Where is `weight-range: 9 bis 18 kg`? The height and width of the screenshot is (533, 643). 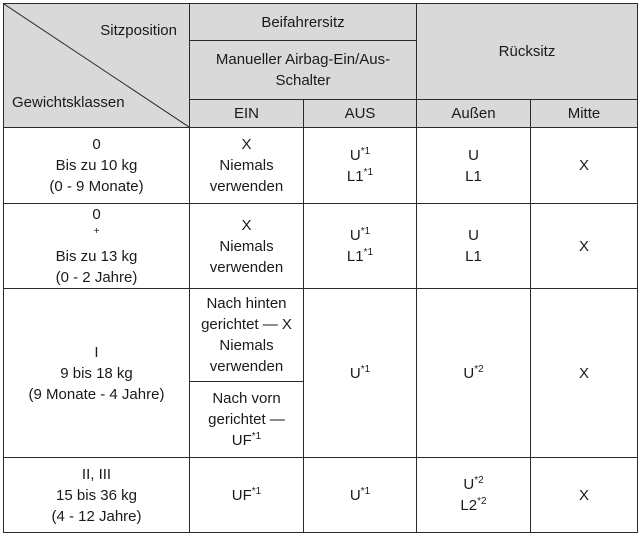 weight-range: 9 bis 18 kg is located at coordinates (96, 373).